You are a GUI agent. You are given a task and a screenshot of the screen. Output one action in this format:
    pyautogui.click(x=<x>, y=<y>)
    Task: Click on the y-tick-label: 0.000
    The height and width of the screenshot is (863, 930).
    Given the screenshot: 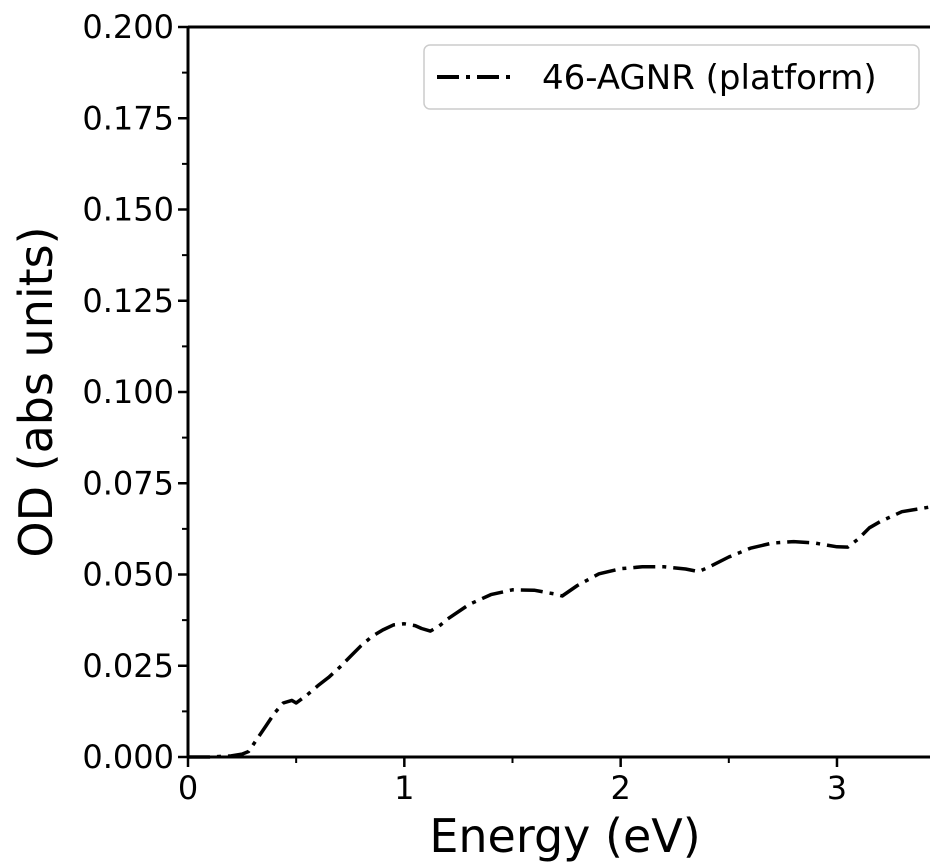 What is the action you would take?
    pyautogui.click(x=128, y=757)
    